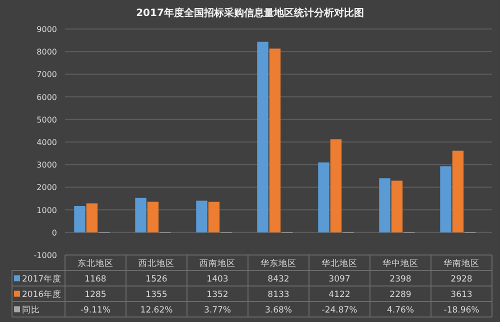  Describe the element at coordinates (339, 295) in the screenshot. I see `data-label: 4122` at that location.